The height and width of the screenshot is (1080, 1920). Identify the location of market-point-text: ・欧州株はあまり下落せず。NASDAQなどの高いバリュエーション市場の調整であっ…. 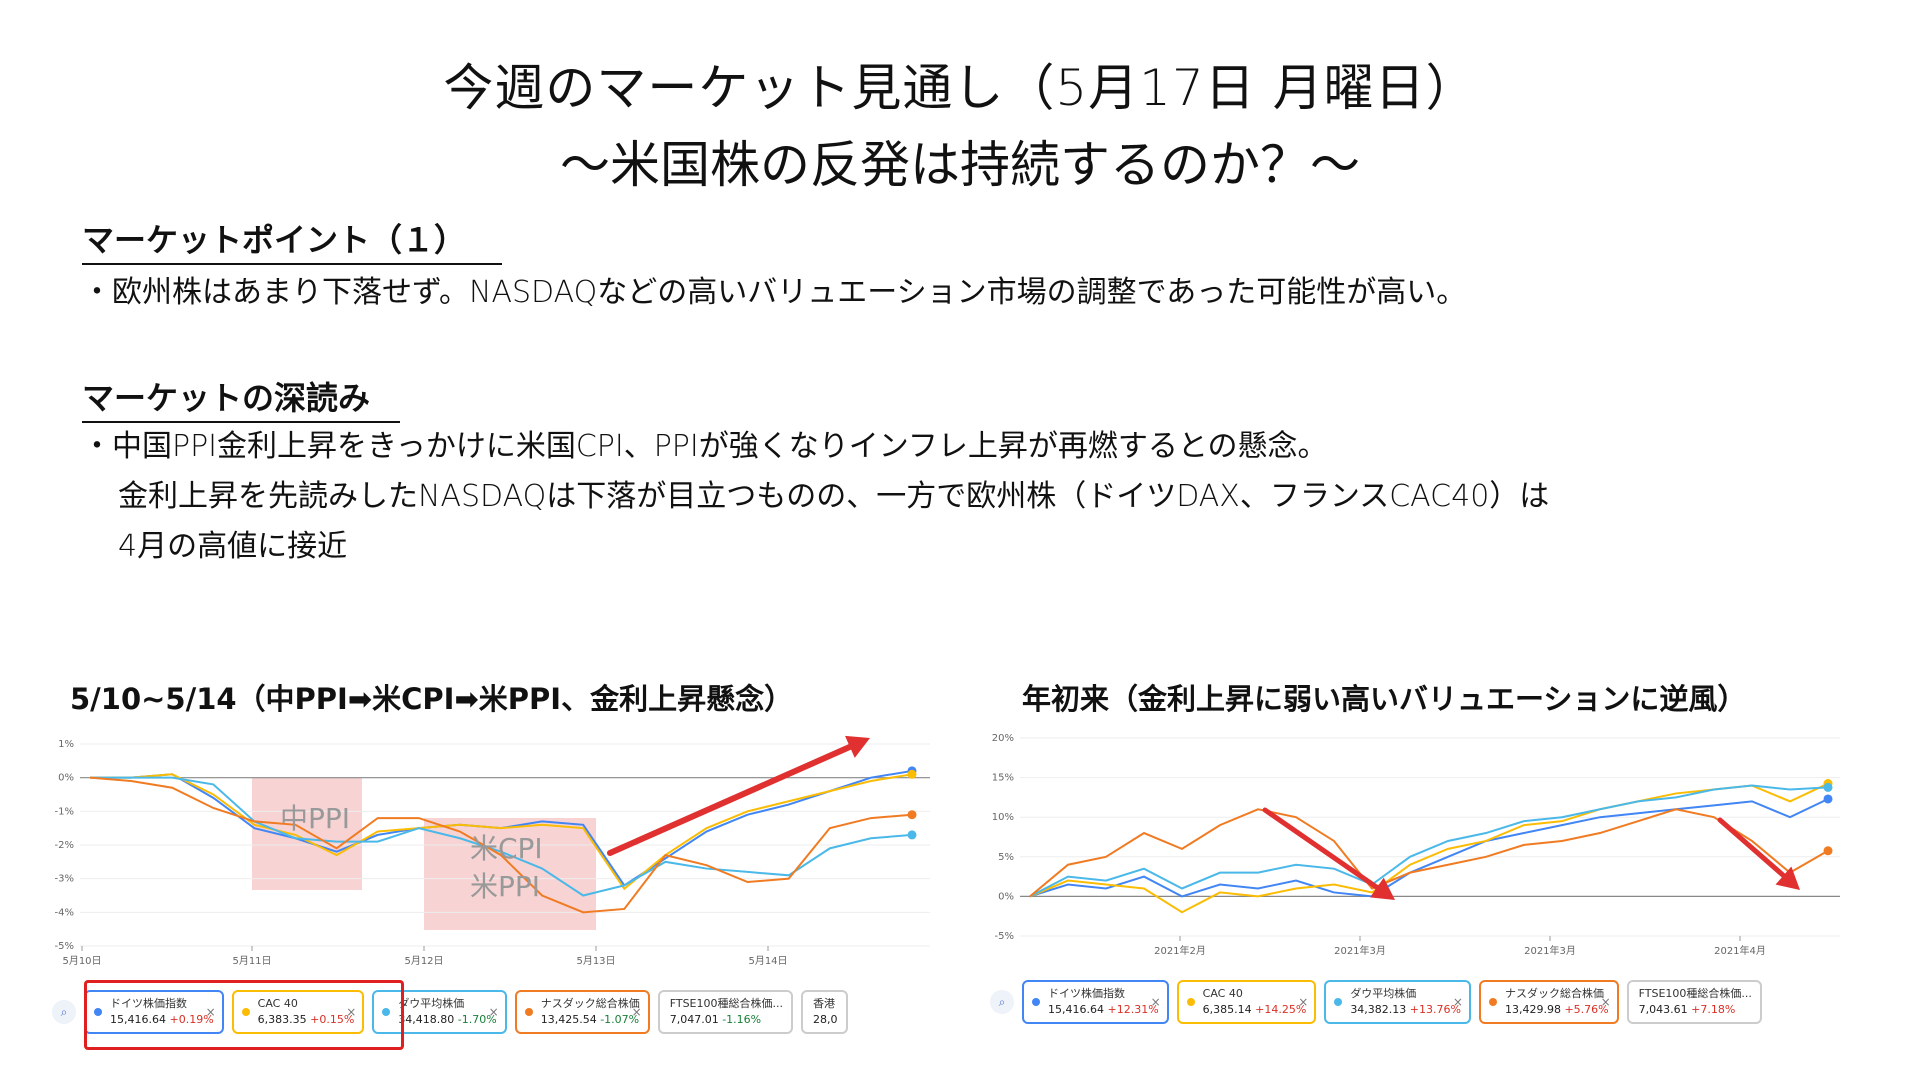
(774, 292).